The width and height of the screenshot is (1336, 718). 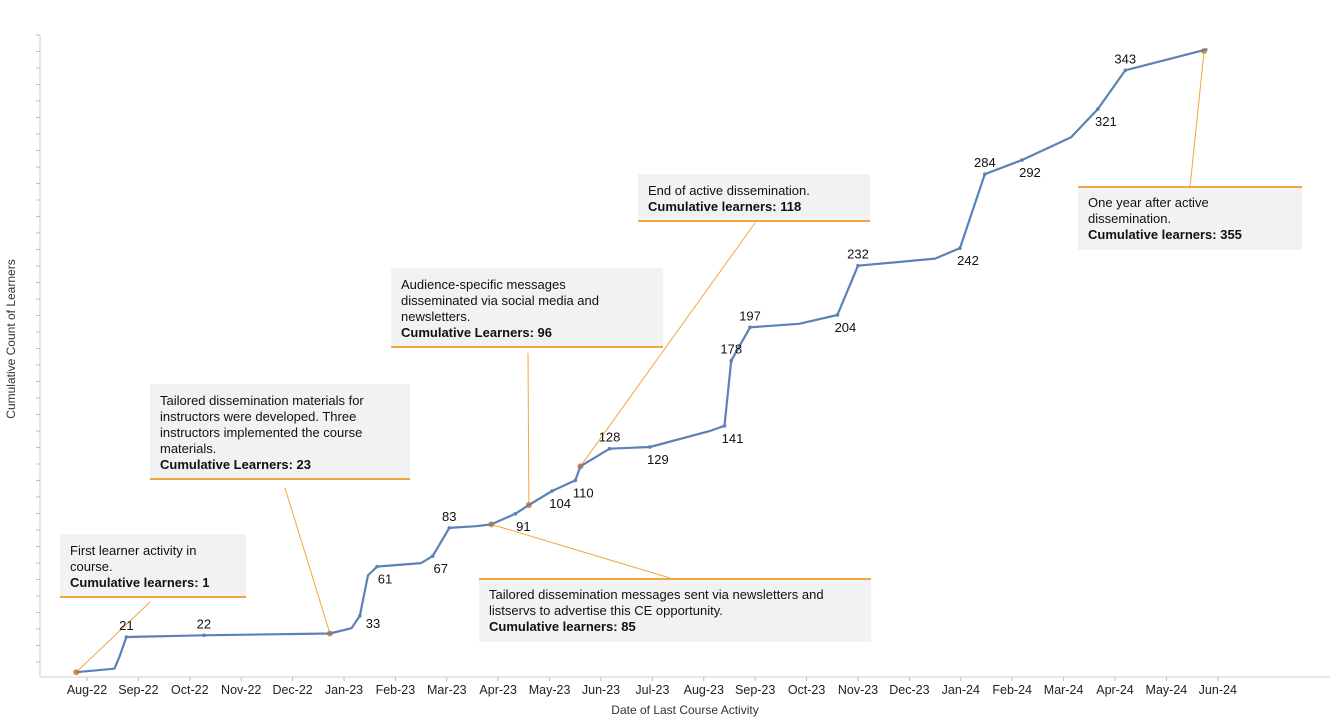 What do you see at coordinates (236, 464) in the screenshot?
I see `annotation-cumulative: Cumulative Learners: 23` at bounding box center [236, 464].